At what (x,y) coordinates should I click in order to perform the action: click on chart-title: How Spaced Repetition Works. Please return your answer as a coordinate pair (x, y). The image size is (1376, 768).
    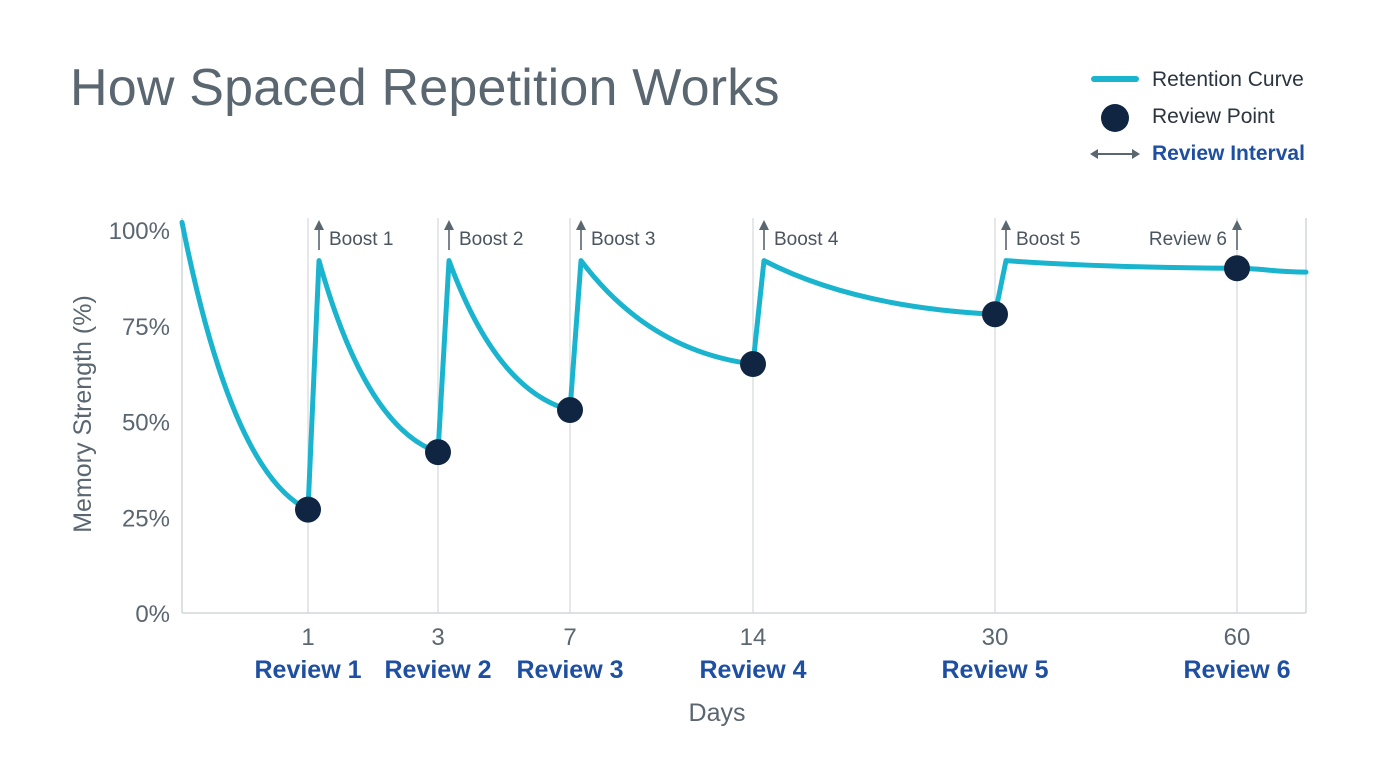
    Looking at the image, I should click on (425, 88).